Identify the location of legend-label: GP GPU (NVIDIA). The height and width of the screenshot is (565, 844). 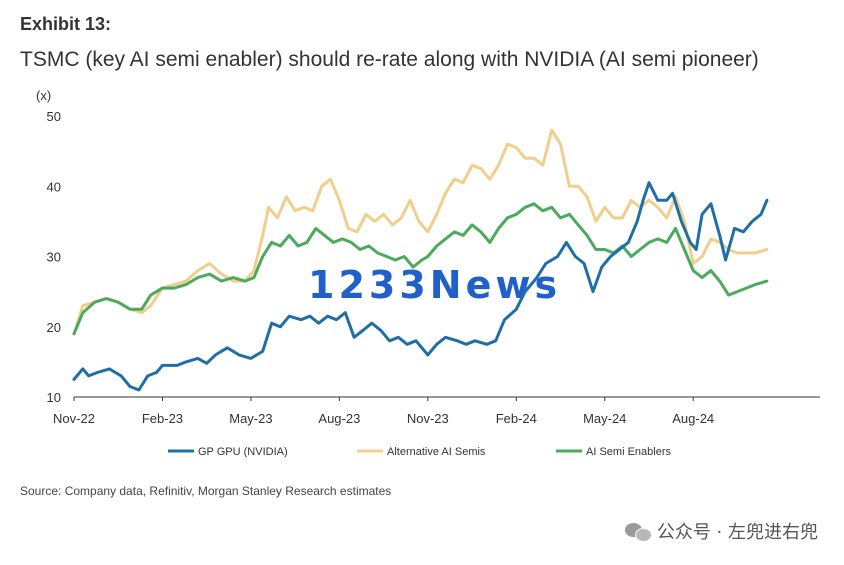
(243, 452).